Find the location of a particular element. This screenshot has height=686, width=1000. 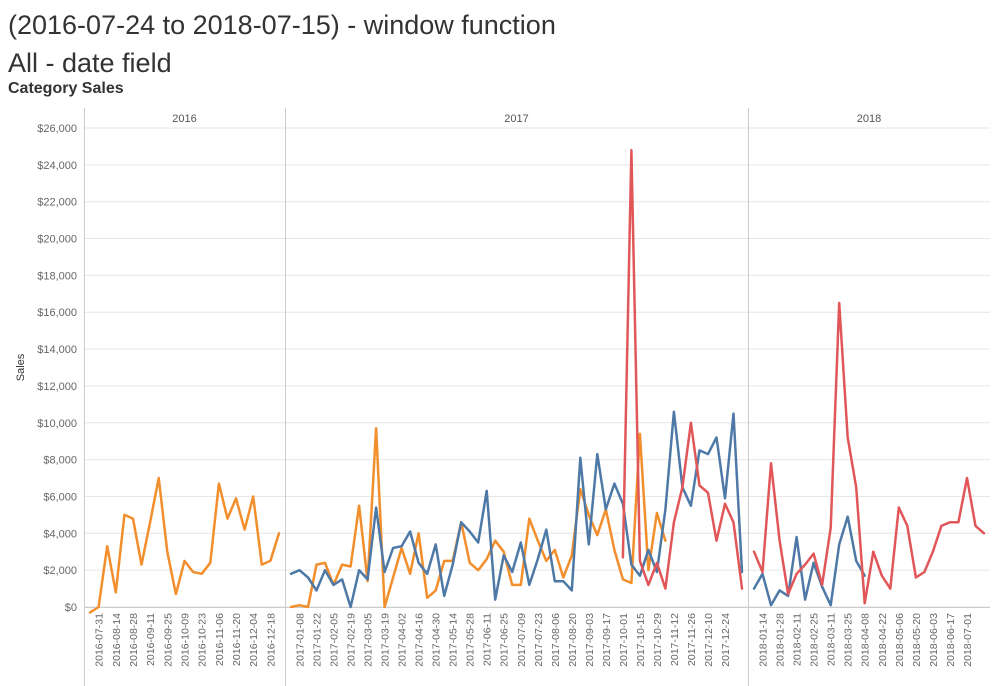

x-tick-label: 2017-01-22 is located at coordinates (318, 640).